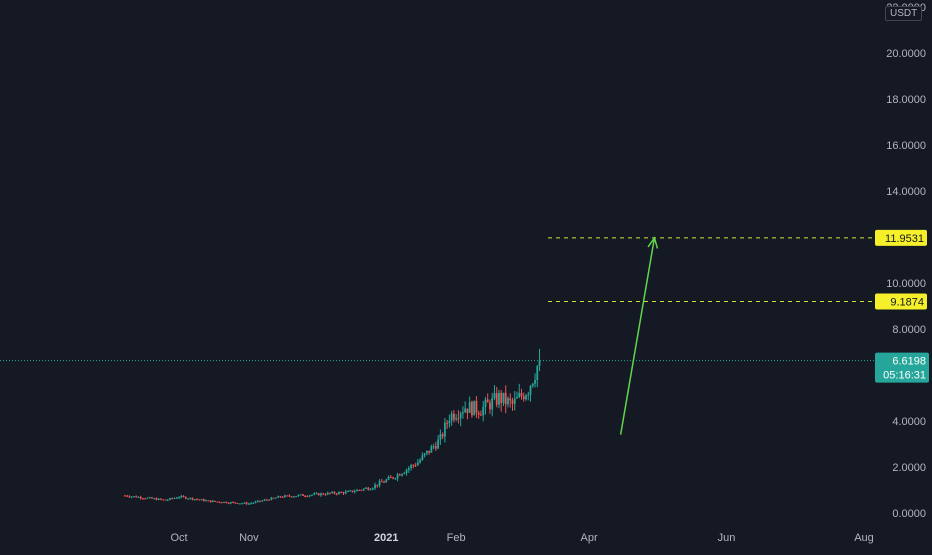 Image resolution: width=932 pixels, height=555 pixels. I want to click on y-tick-label: 8.0000, so click(909, 330).